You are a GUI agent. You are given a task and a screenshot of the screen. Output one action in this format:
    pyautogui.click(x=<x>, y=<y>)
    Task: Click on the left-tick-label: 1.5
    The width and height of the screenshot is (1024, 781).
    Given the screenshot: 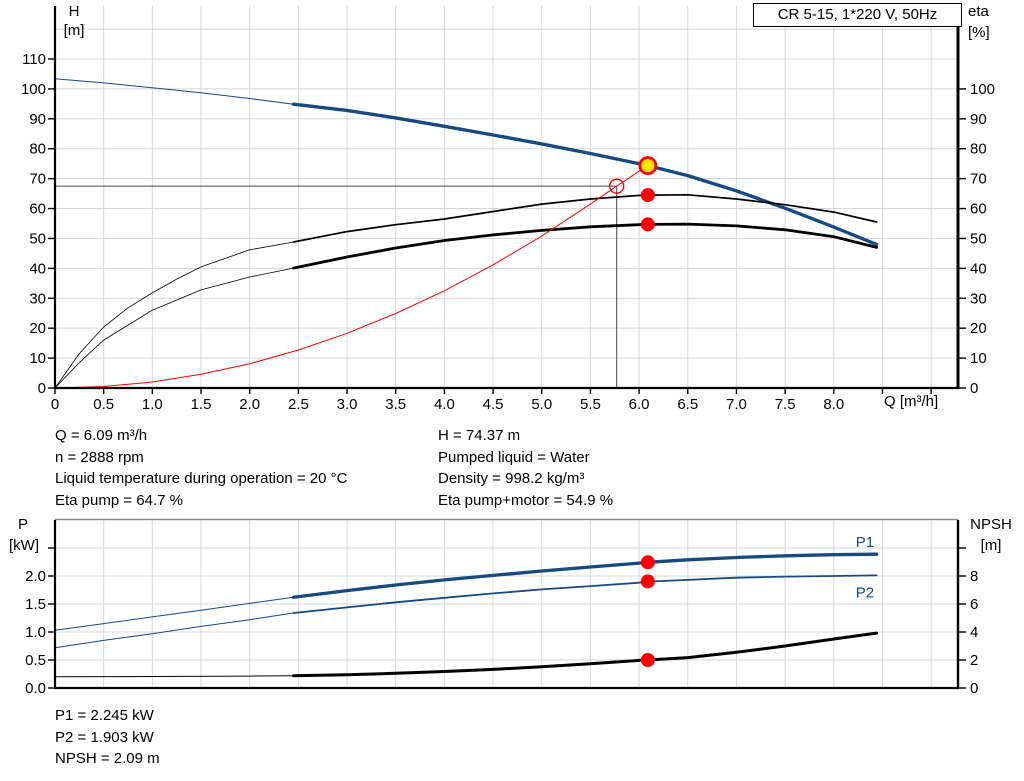 What is the action you would take?
    pyautogui.click(x=35, y=604)
    